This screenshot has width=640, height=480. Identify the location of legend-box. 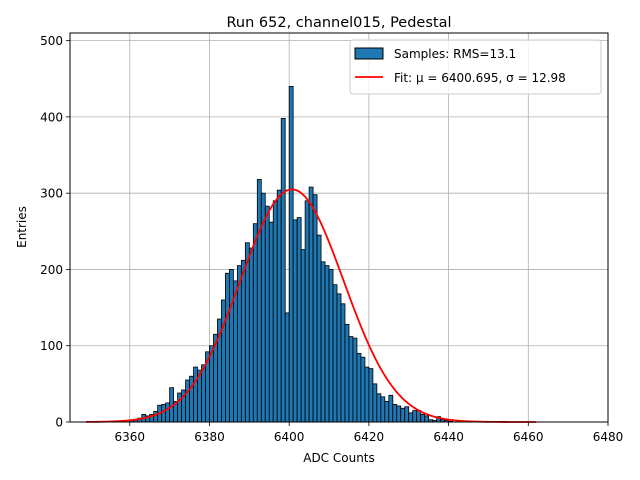
(475, 67).